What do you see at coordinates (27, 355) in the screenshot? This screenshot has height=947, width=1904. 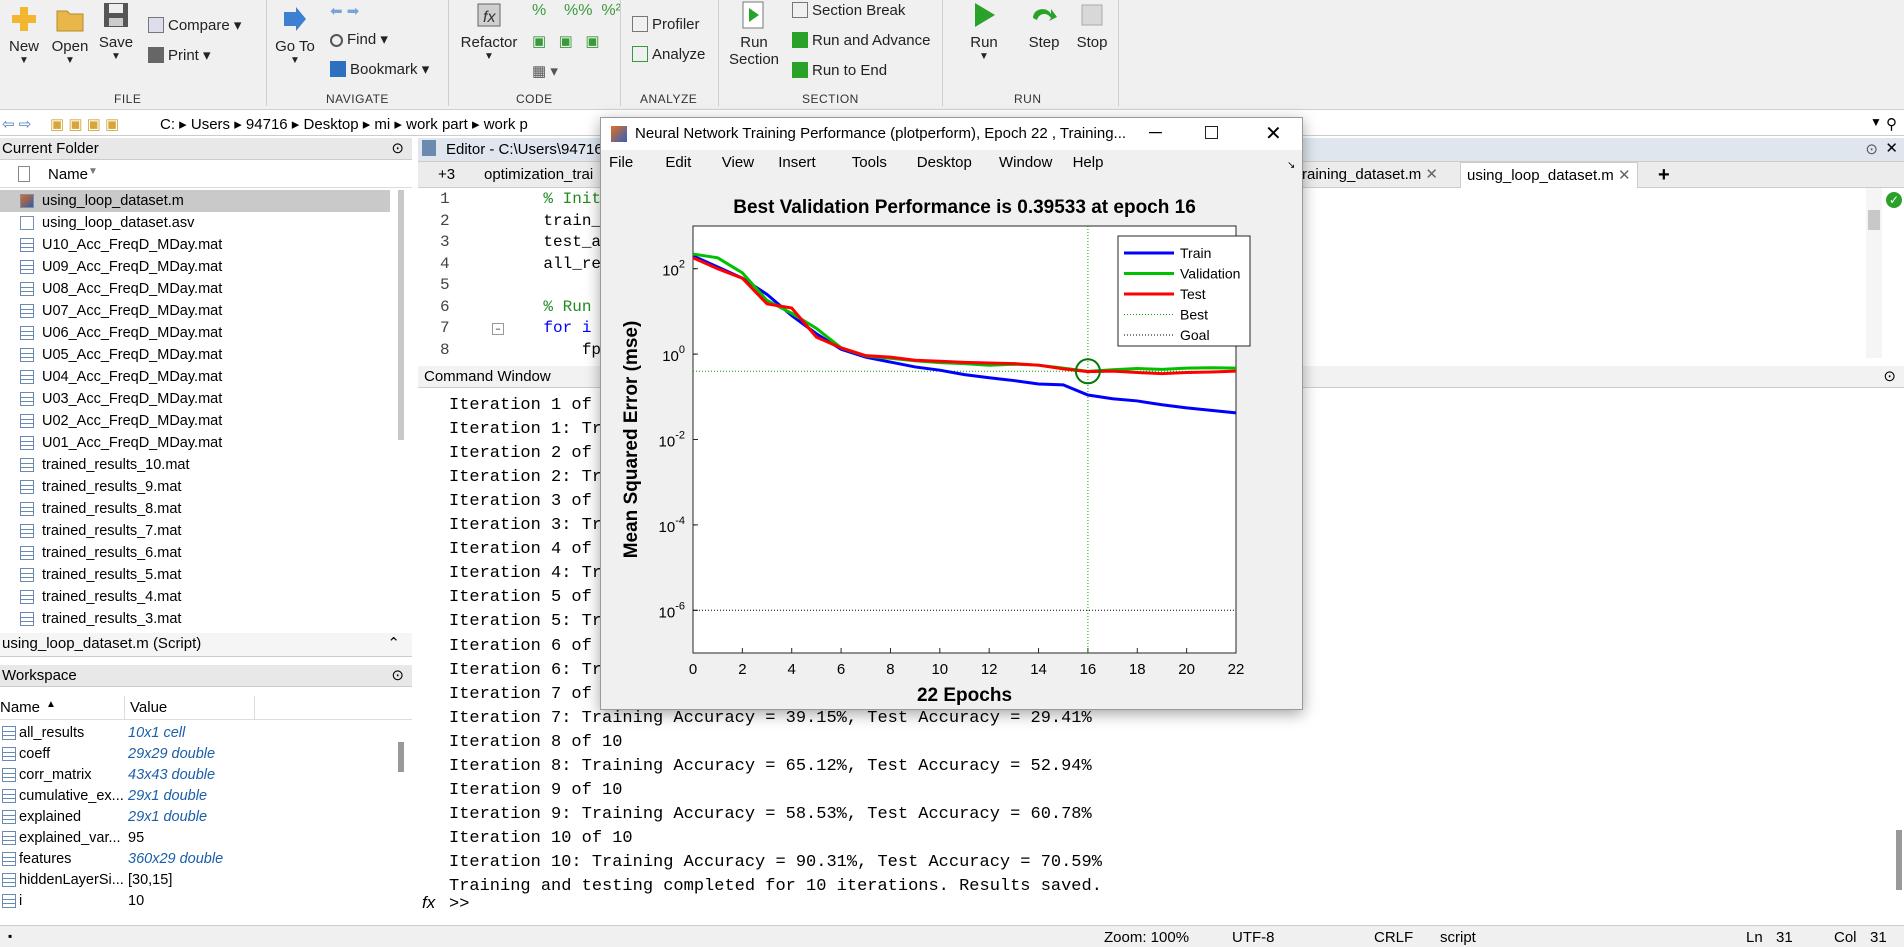 I see `mat-file-icon` at bounding box center [27, 355].